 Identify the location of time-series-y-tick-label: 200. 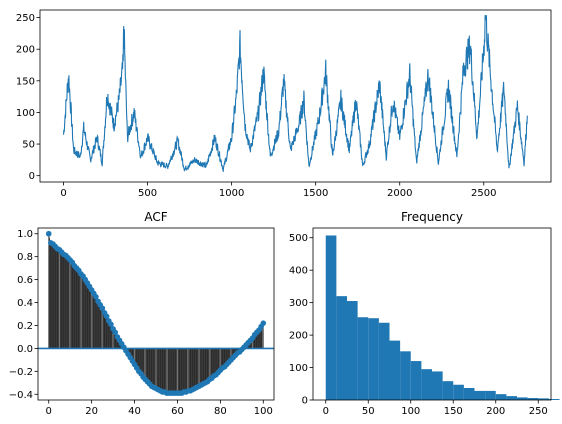
(25, 50).